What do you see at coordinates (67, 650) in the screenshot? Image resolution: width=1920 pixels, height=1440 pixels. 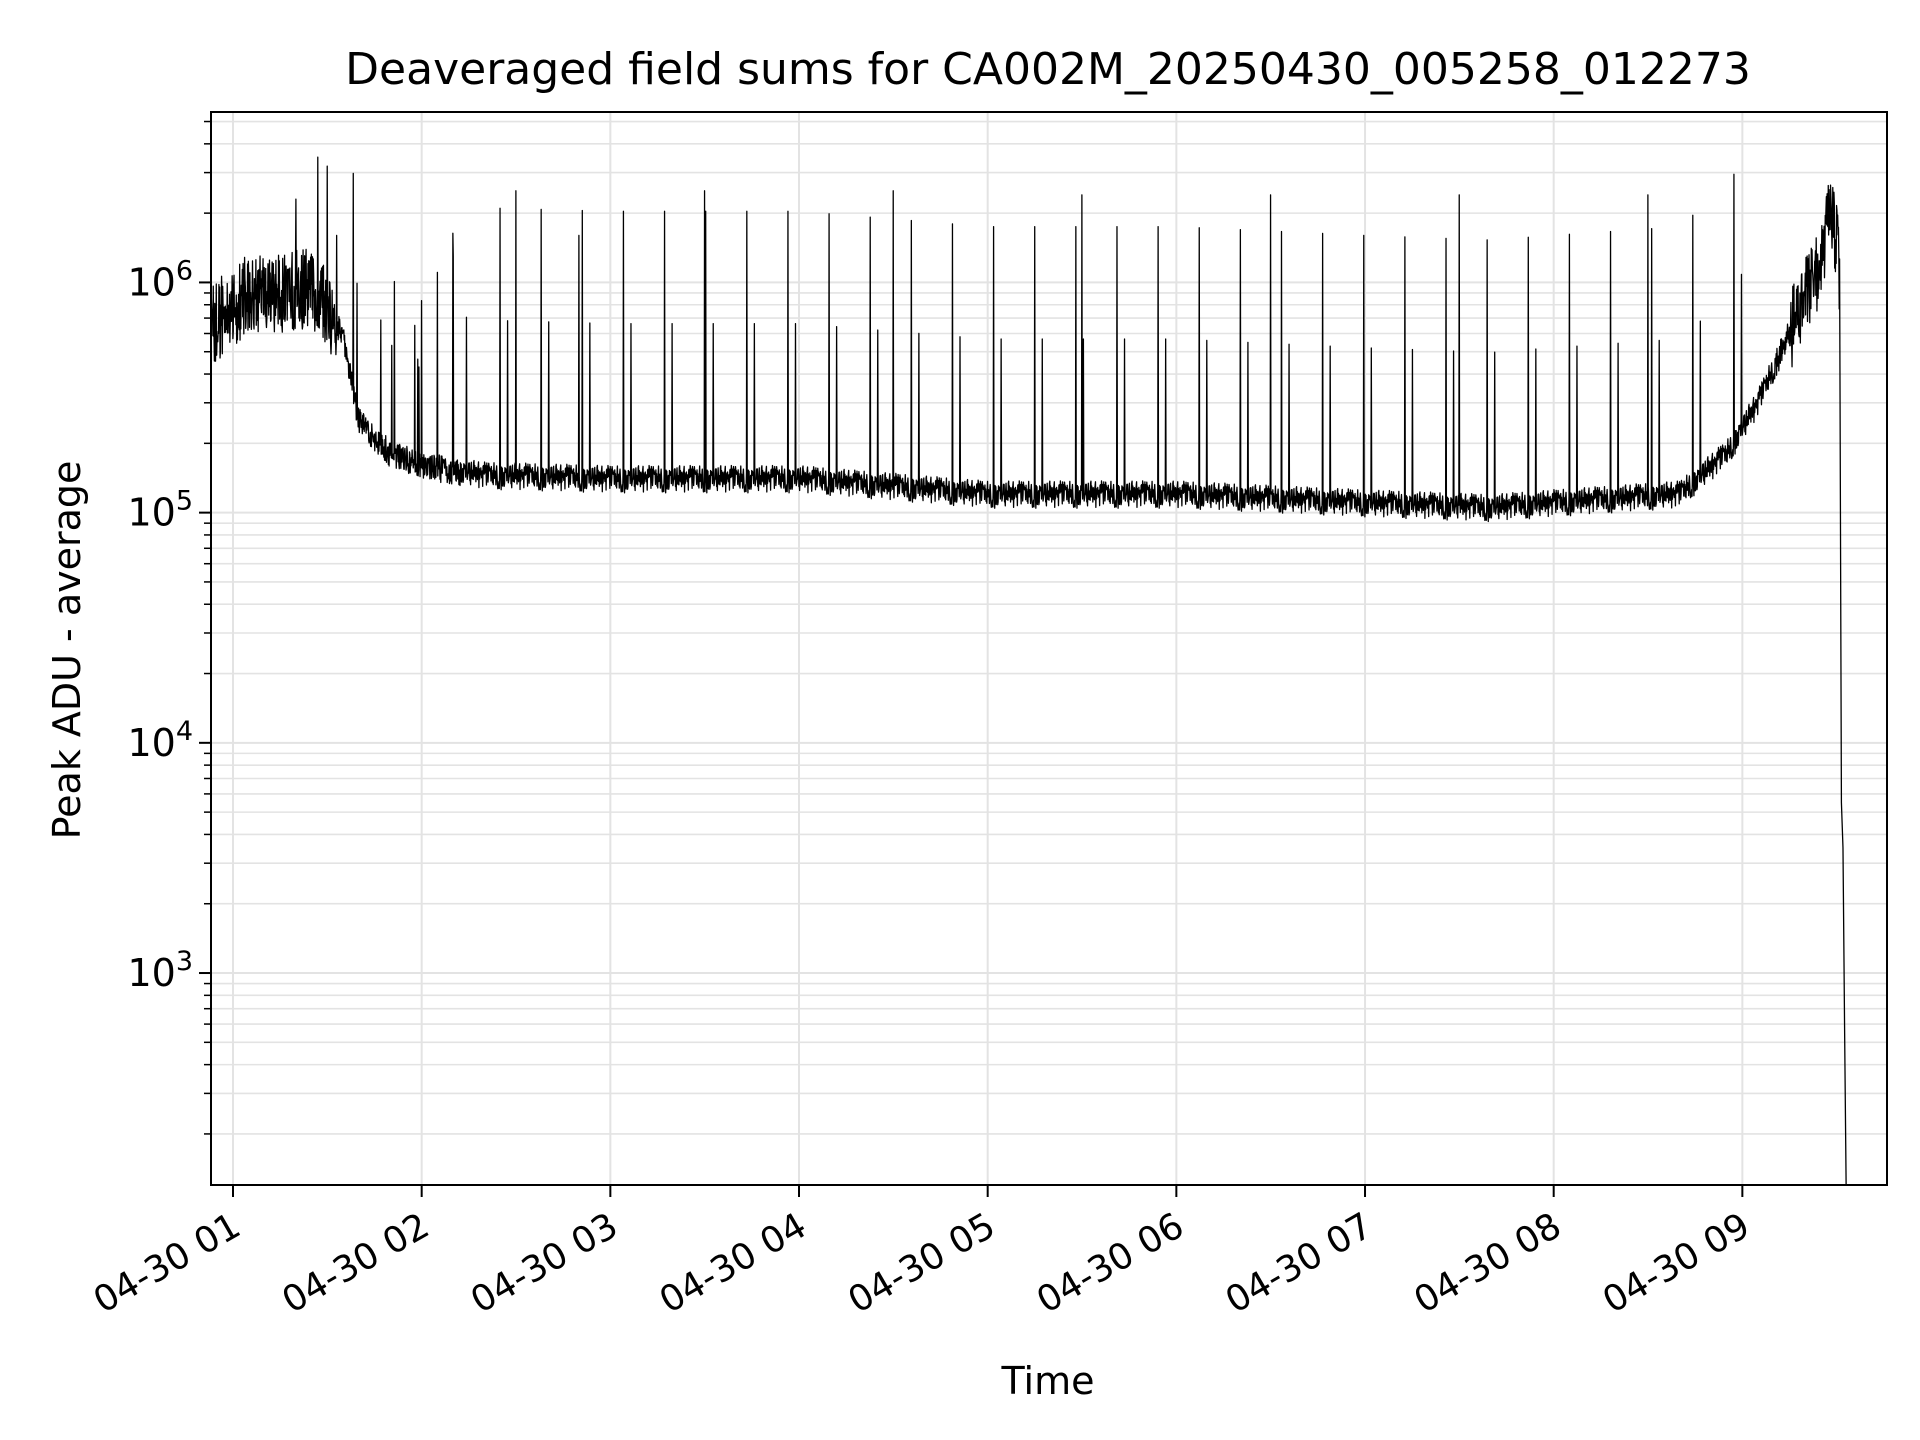 I see `y-axis-label: Peak ADU - average` at bounding box center [67, 650].